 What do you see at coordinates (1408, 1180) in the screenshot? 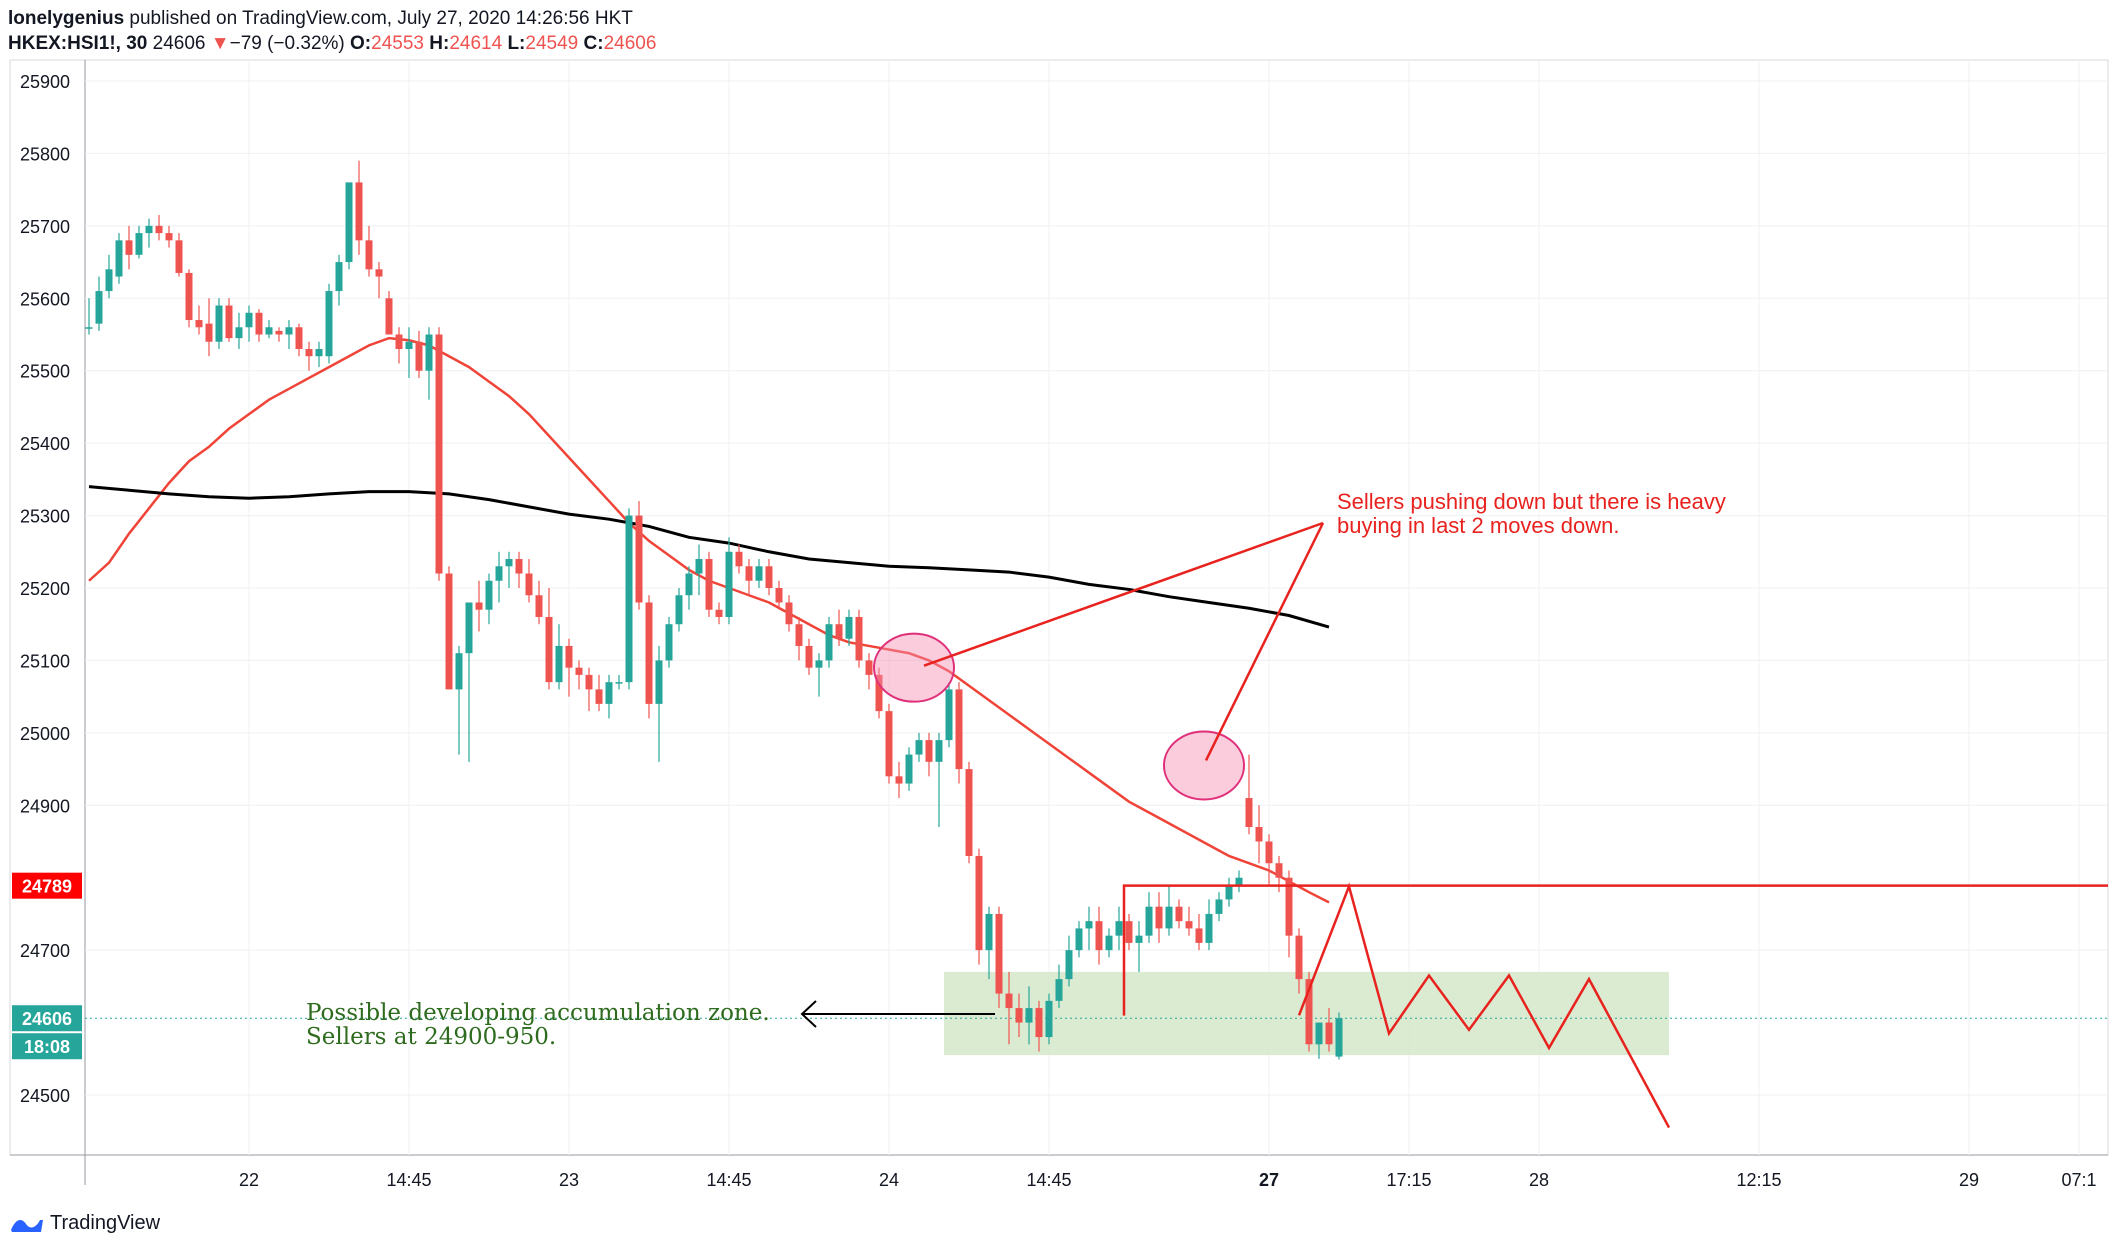
I see `x-tick-label: 17:15` at bounding box center [1408, 1180].